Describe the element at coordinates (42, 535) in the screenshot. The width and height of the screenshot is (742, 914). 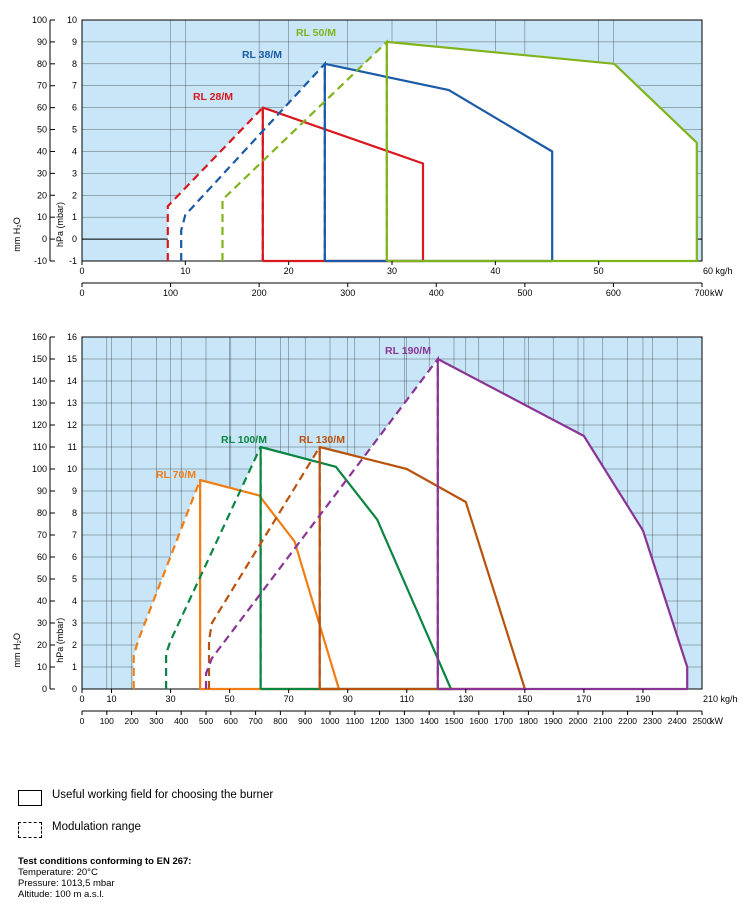
I see `mm-tick-label: 70` at that location.